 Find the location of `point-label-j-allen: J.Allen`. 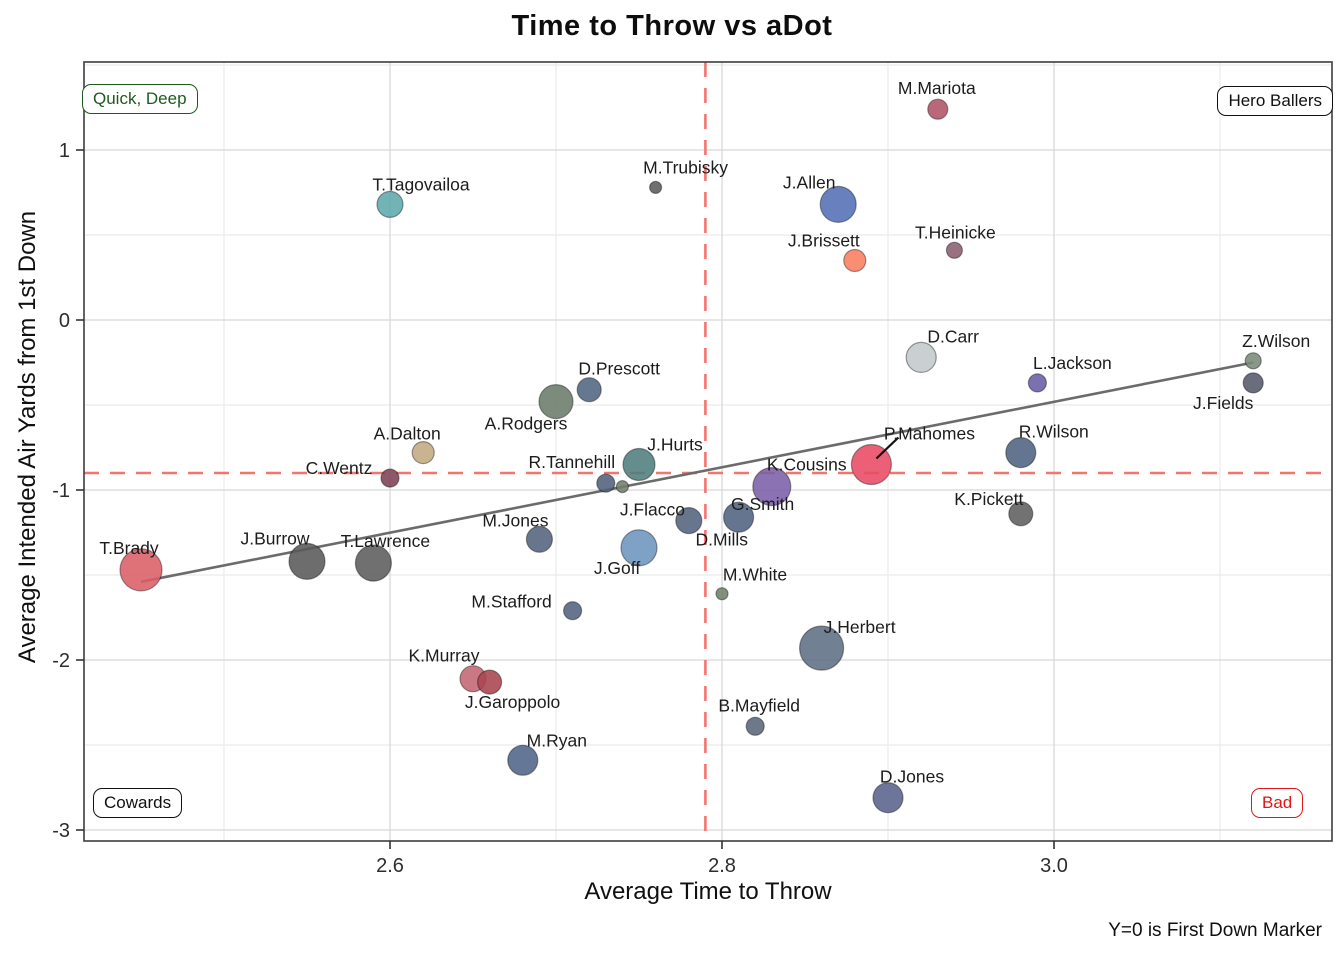

point-label-j-allen: J.Allen is located at coordinates (809, 182).